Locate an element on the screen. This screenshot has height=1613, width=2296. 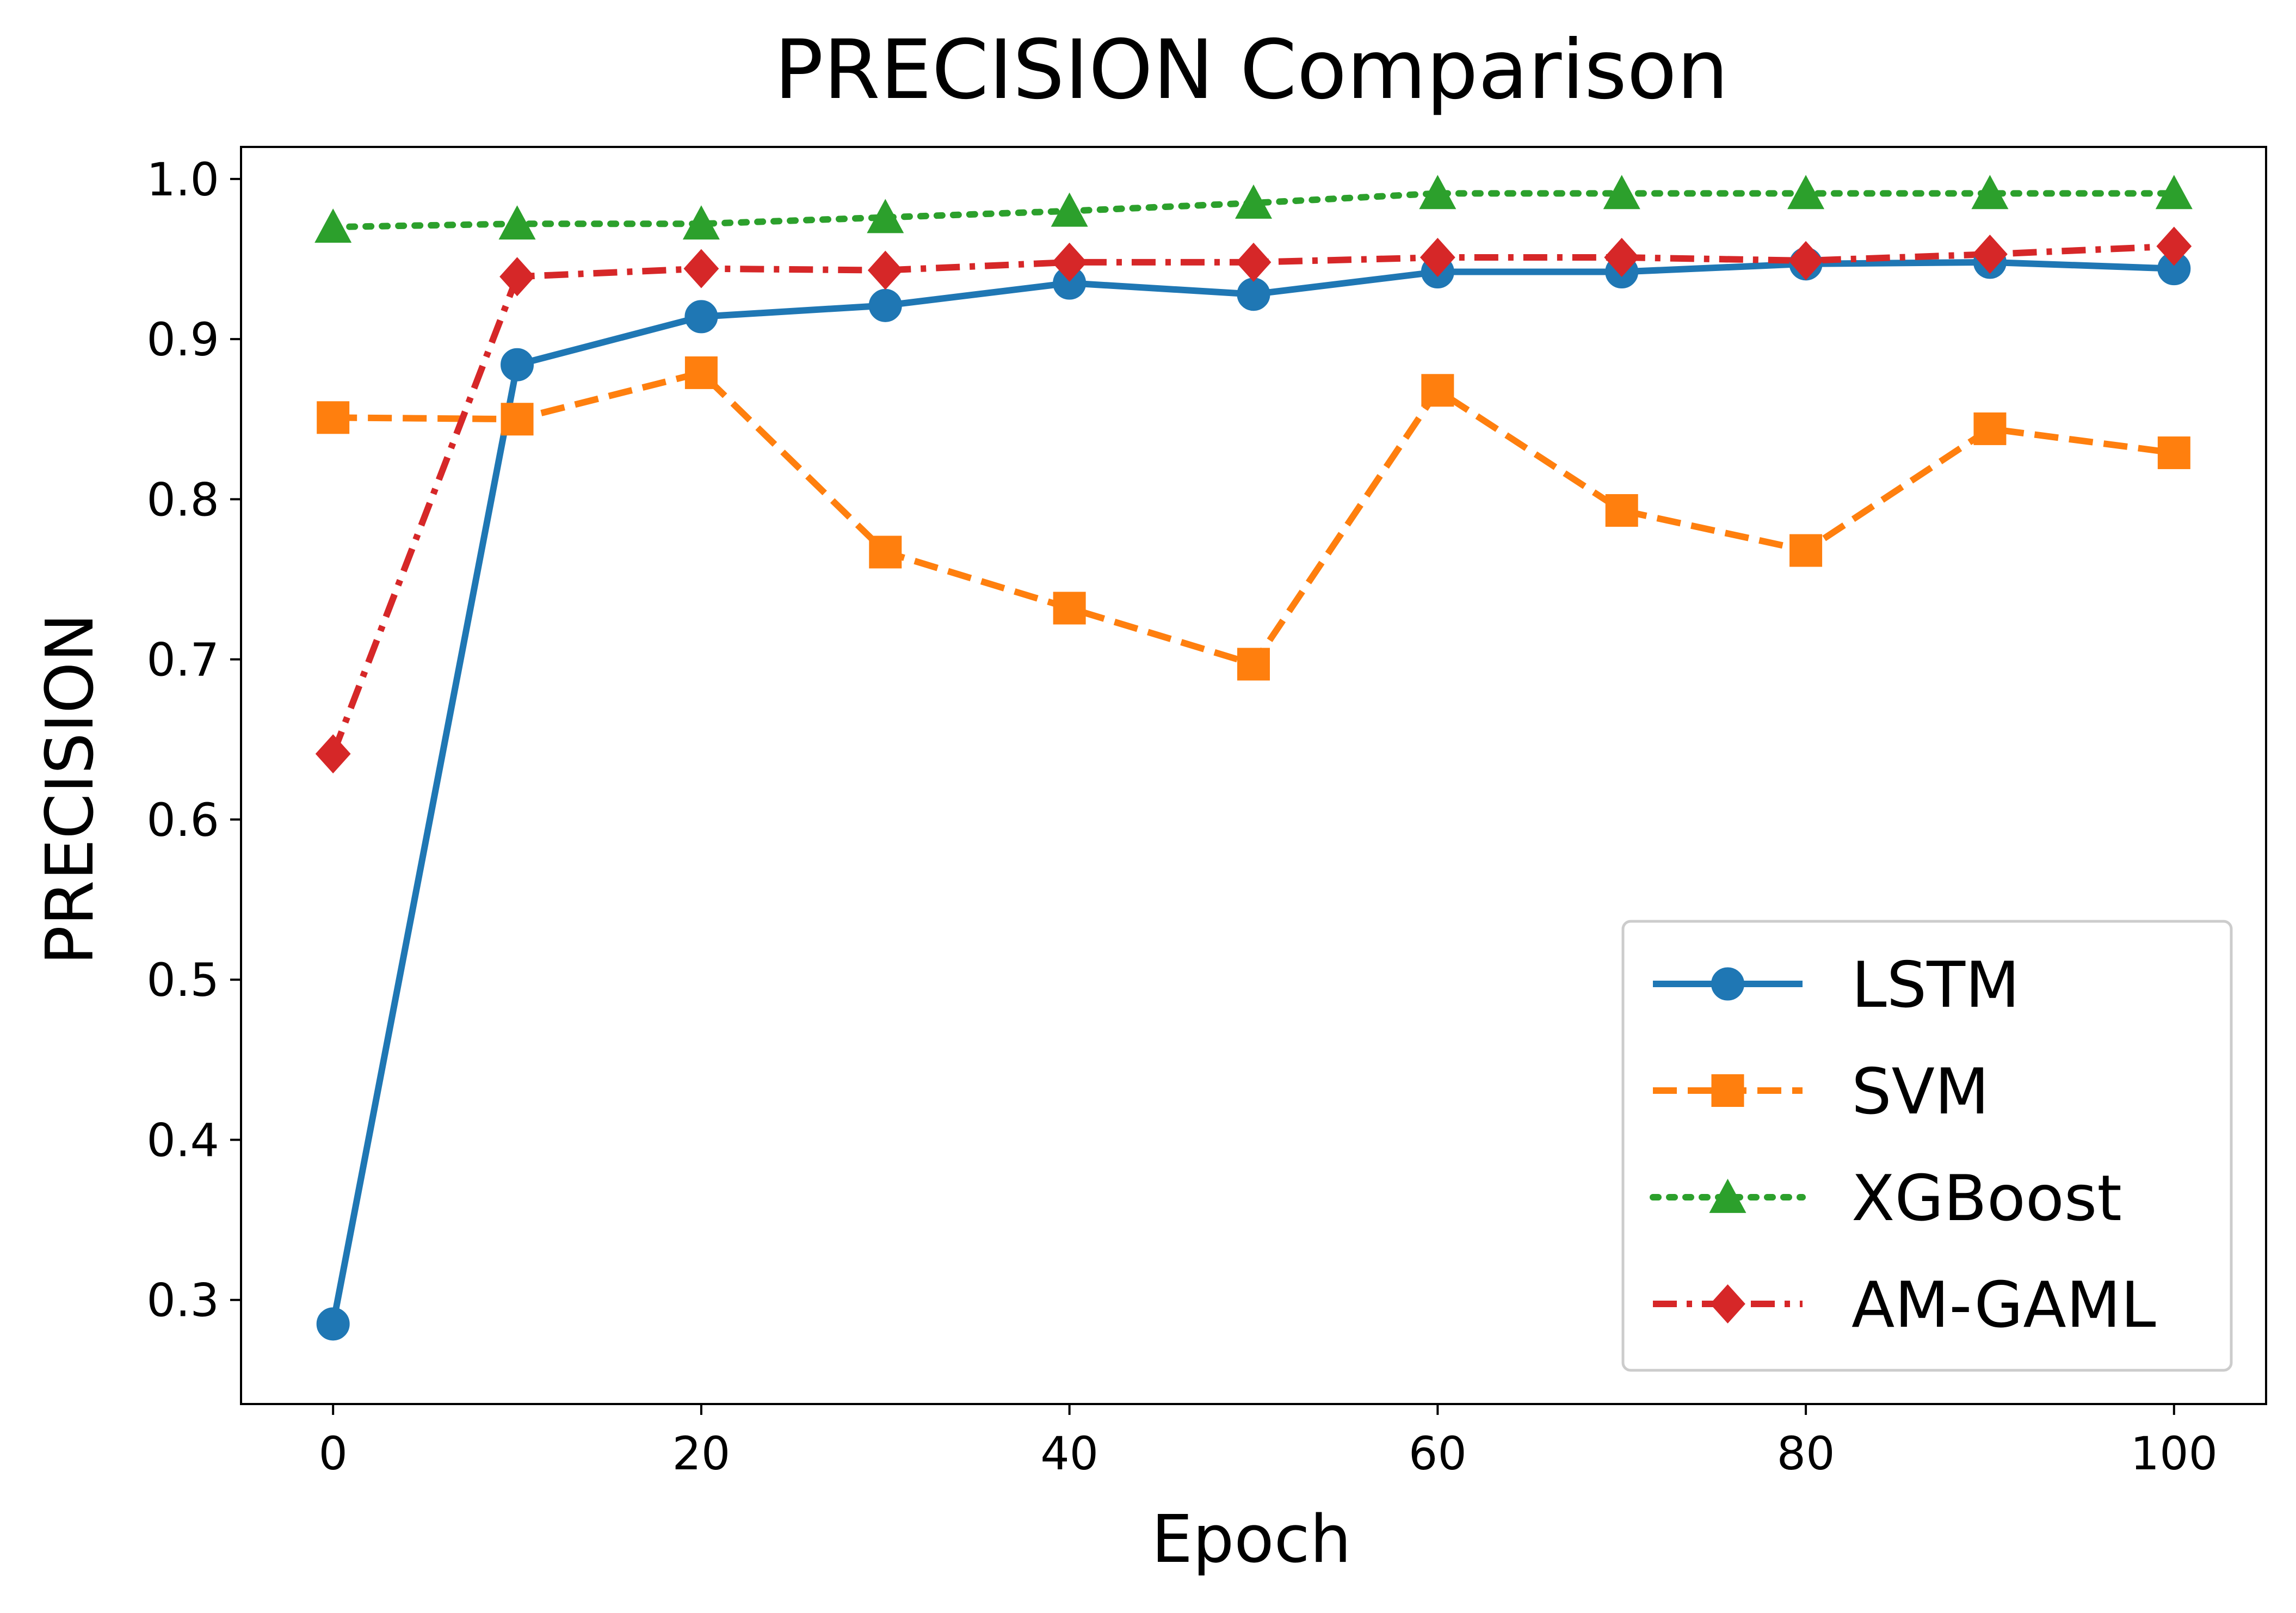
x-tick-label: 100 is located at coordinates (2174, 1453).